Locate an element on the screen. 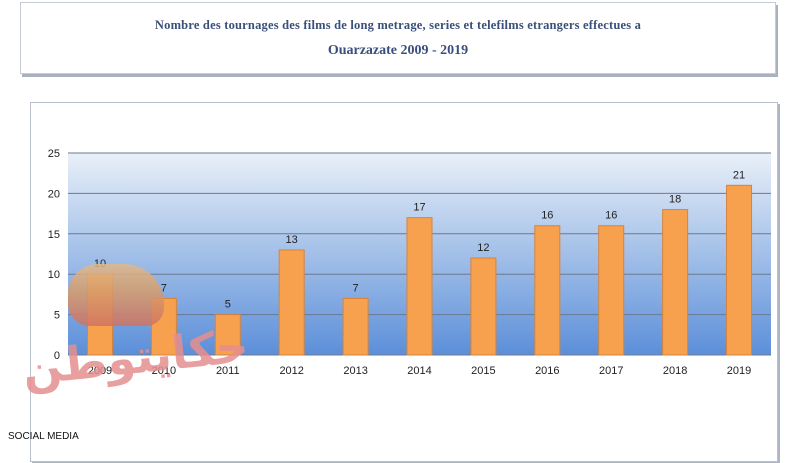 Image resolution: width=800 pixels, height=463 pixels. x-tick-label: 2010 is located at coordinates (164, 371).